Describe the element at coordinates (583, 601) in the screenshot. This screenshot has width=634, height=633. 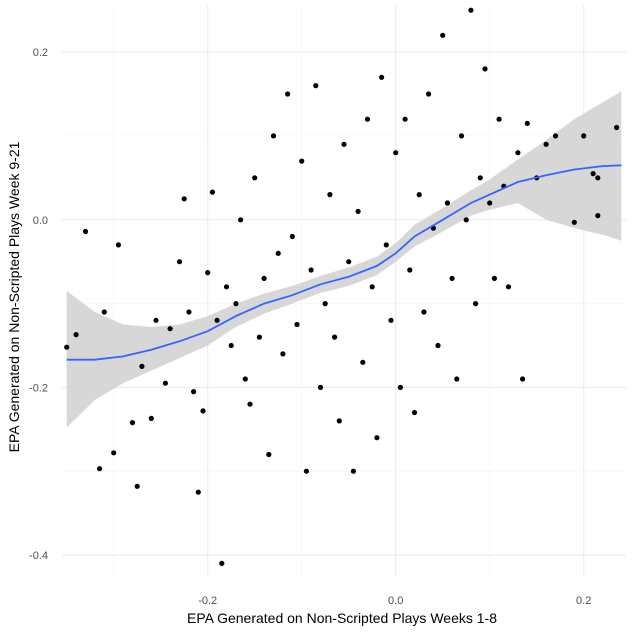
I see `x-tick-label: 0.2` at that location.